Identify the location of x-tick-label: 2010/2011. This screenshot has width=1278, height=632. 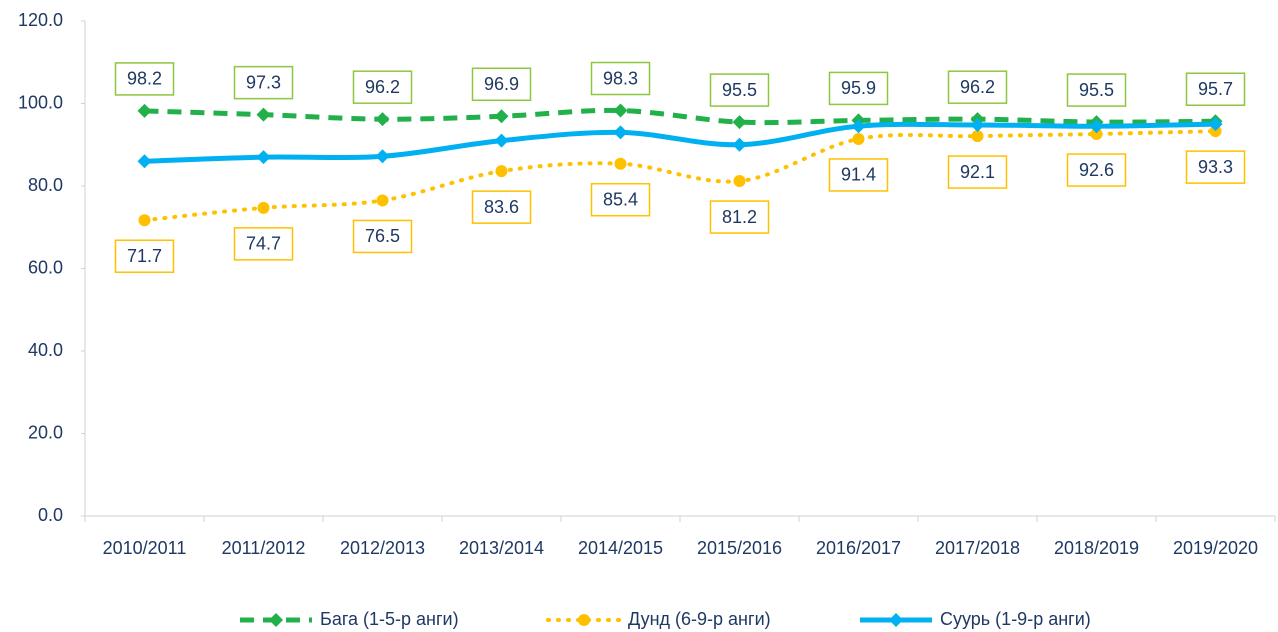
(145, 548).